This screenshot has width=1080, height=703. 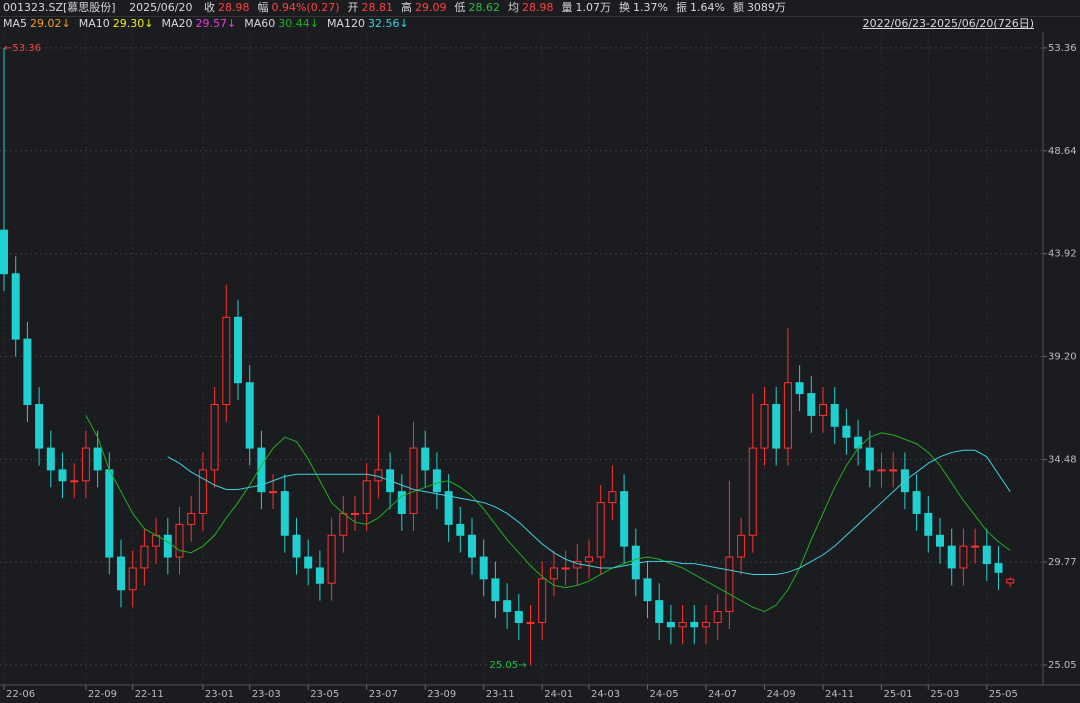 What do you see at coordinates (944, 694) in the screenshot?
I see `x-tick-label: 25-03` at bounding box center [944, 694].